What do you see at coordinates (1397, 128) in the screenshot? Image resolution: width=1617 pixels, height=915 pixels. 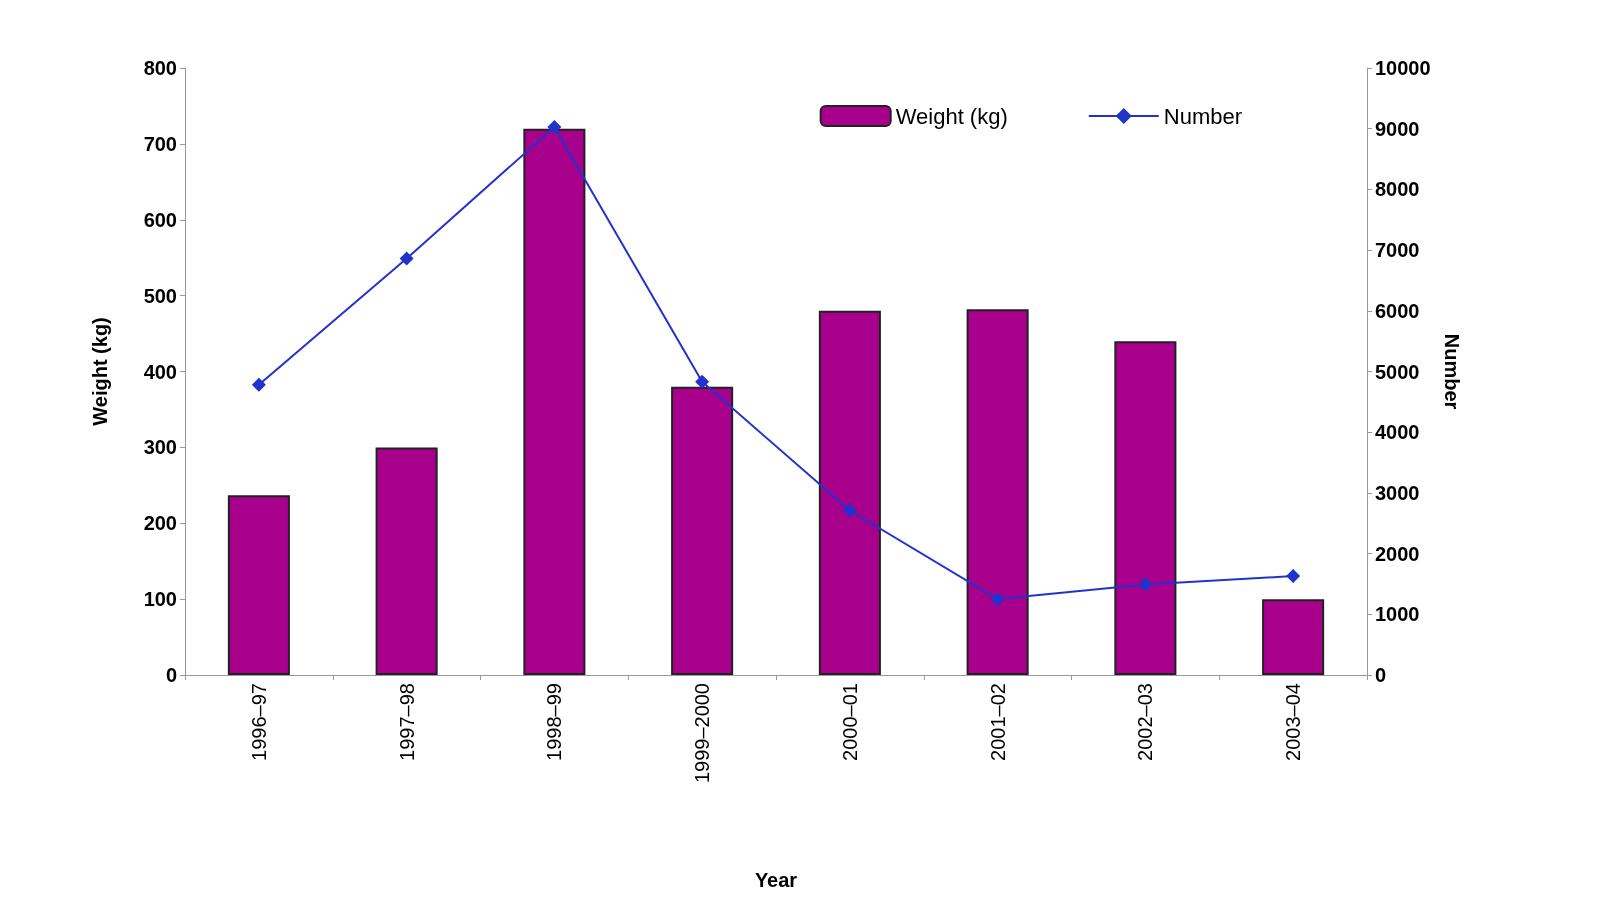 I see `y2-tick-label: 9000` at bounding box center [1397, 128].